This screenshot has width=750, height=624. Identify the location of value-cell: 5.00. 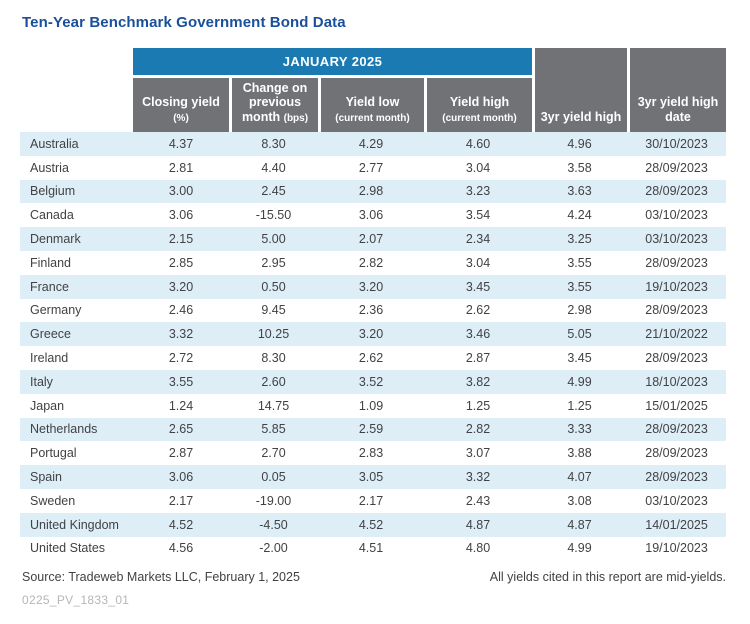
(273, 239).